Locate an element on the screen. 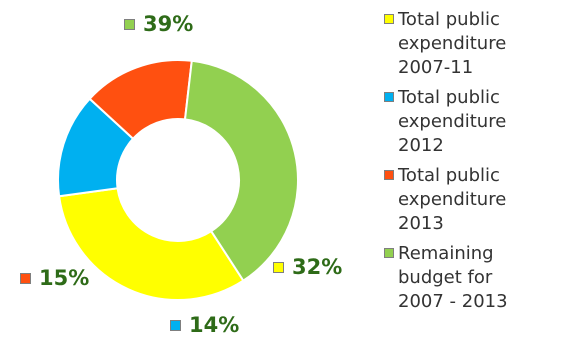  legend-item-2013: Total public expenditure 2013 is located at coordinates (472, 200).